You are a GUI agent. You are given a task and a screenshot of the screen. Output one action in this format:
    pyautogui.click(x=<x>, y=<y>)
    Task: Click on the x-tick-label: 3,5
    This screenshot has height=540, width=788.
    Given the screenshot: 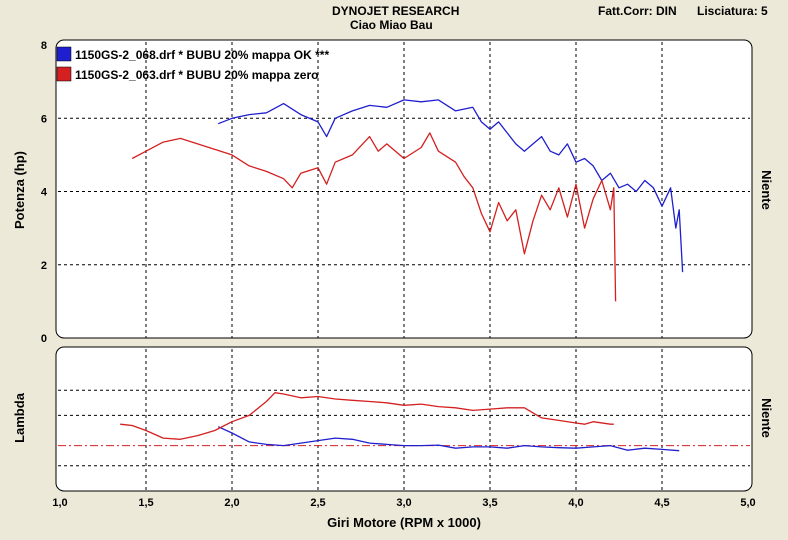 What is the action you would take?
    pyautogui.click(x=489, y=503)
    